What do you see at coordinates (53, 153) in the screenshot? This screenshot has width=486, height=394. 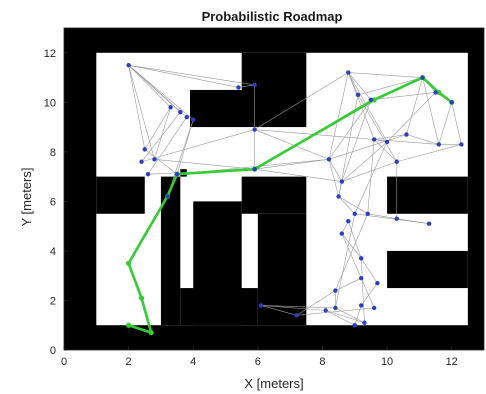 I see `y-tick-label: 8` at bounding box center [53, 153].